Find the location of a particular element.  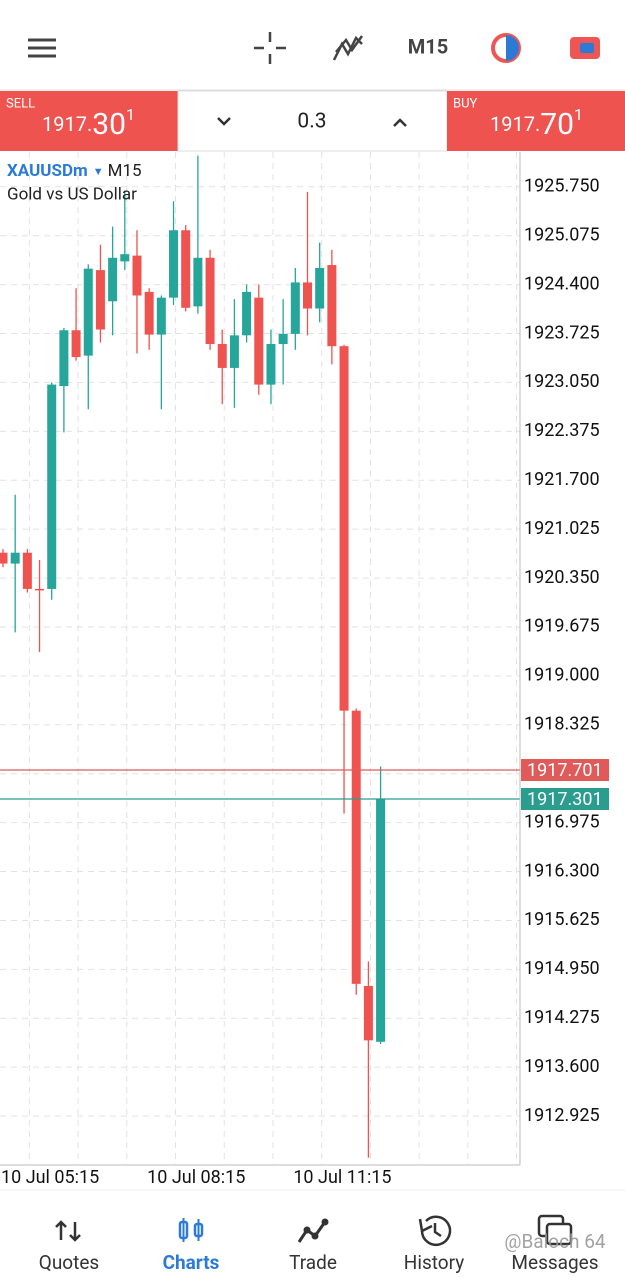

buy-label: BUY is located at coordinates (465, 103).